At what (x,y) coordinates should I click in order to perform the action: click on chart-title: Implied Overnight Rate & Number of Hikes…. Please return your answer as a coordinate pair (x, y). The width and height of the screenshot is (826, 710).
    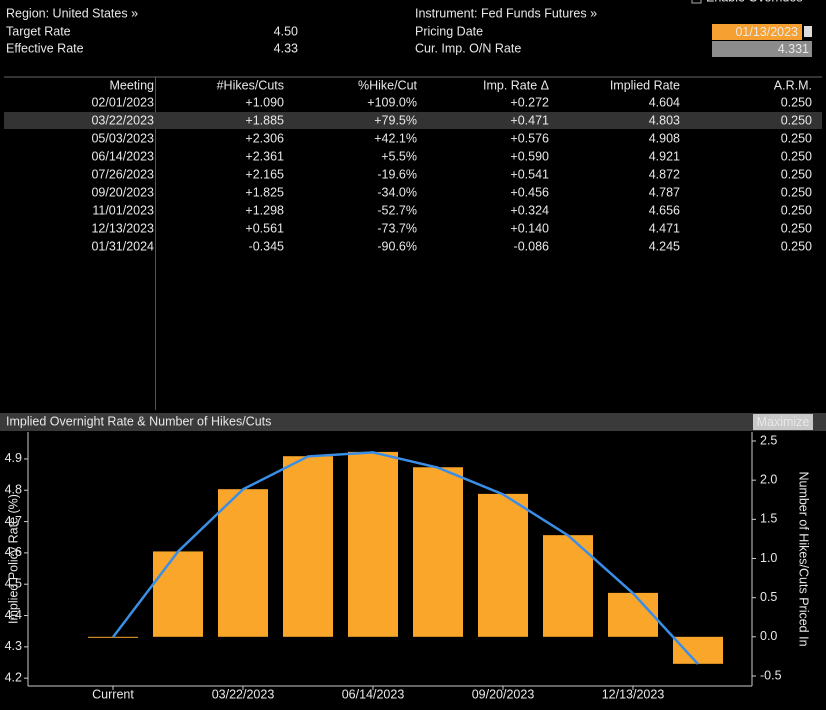
    Looking at the image, I should click on (138, 421).